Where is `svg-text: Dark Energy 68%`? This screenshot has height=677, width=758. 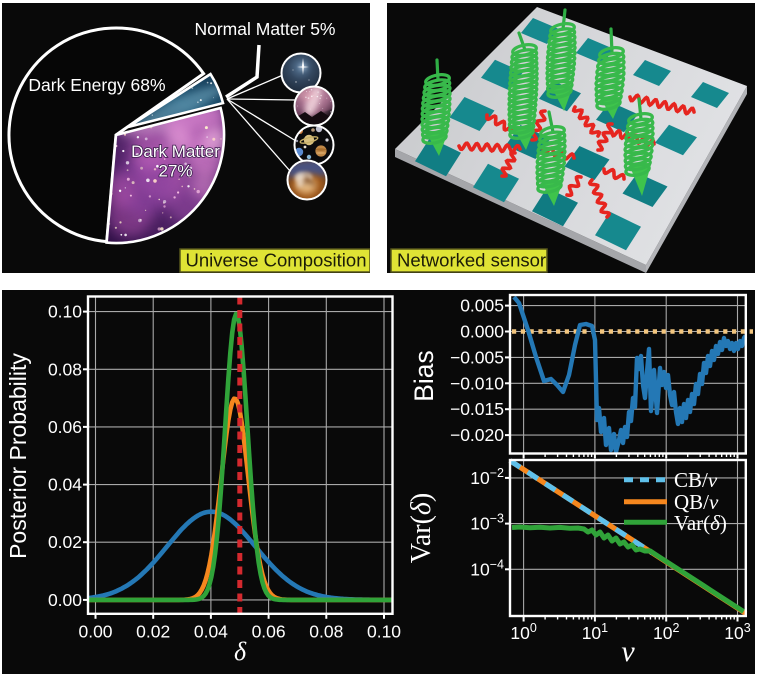 svg-text: Dark Energy 68% is located at coordinates (96, 85).